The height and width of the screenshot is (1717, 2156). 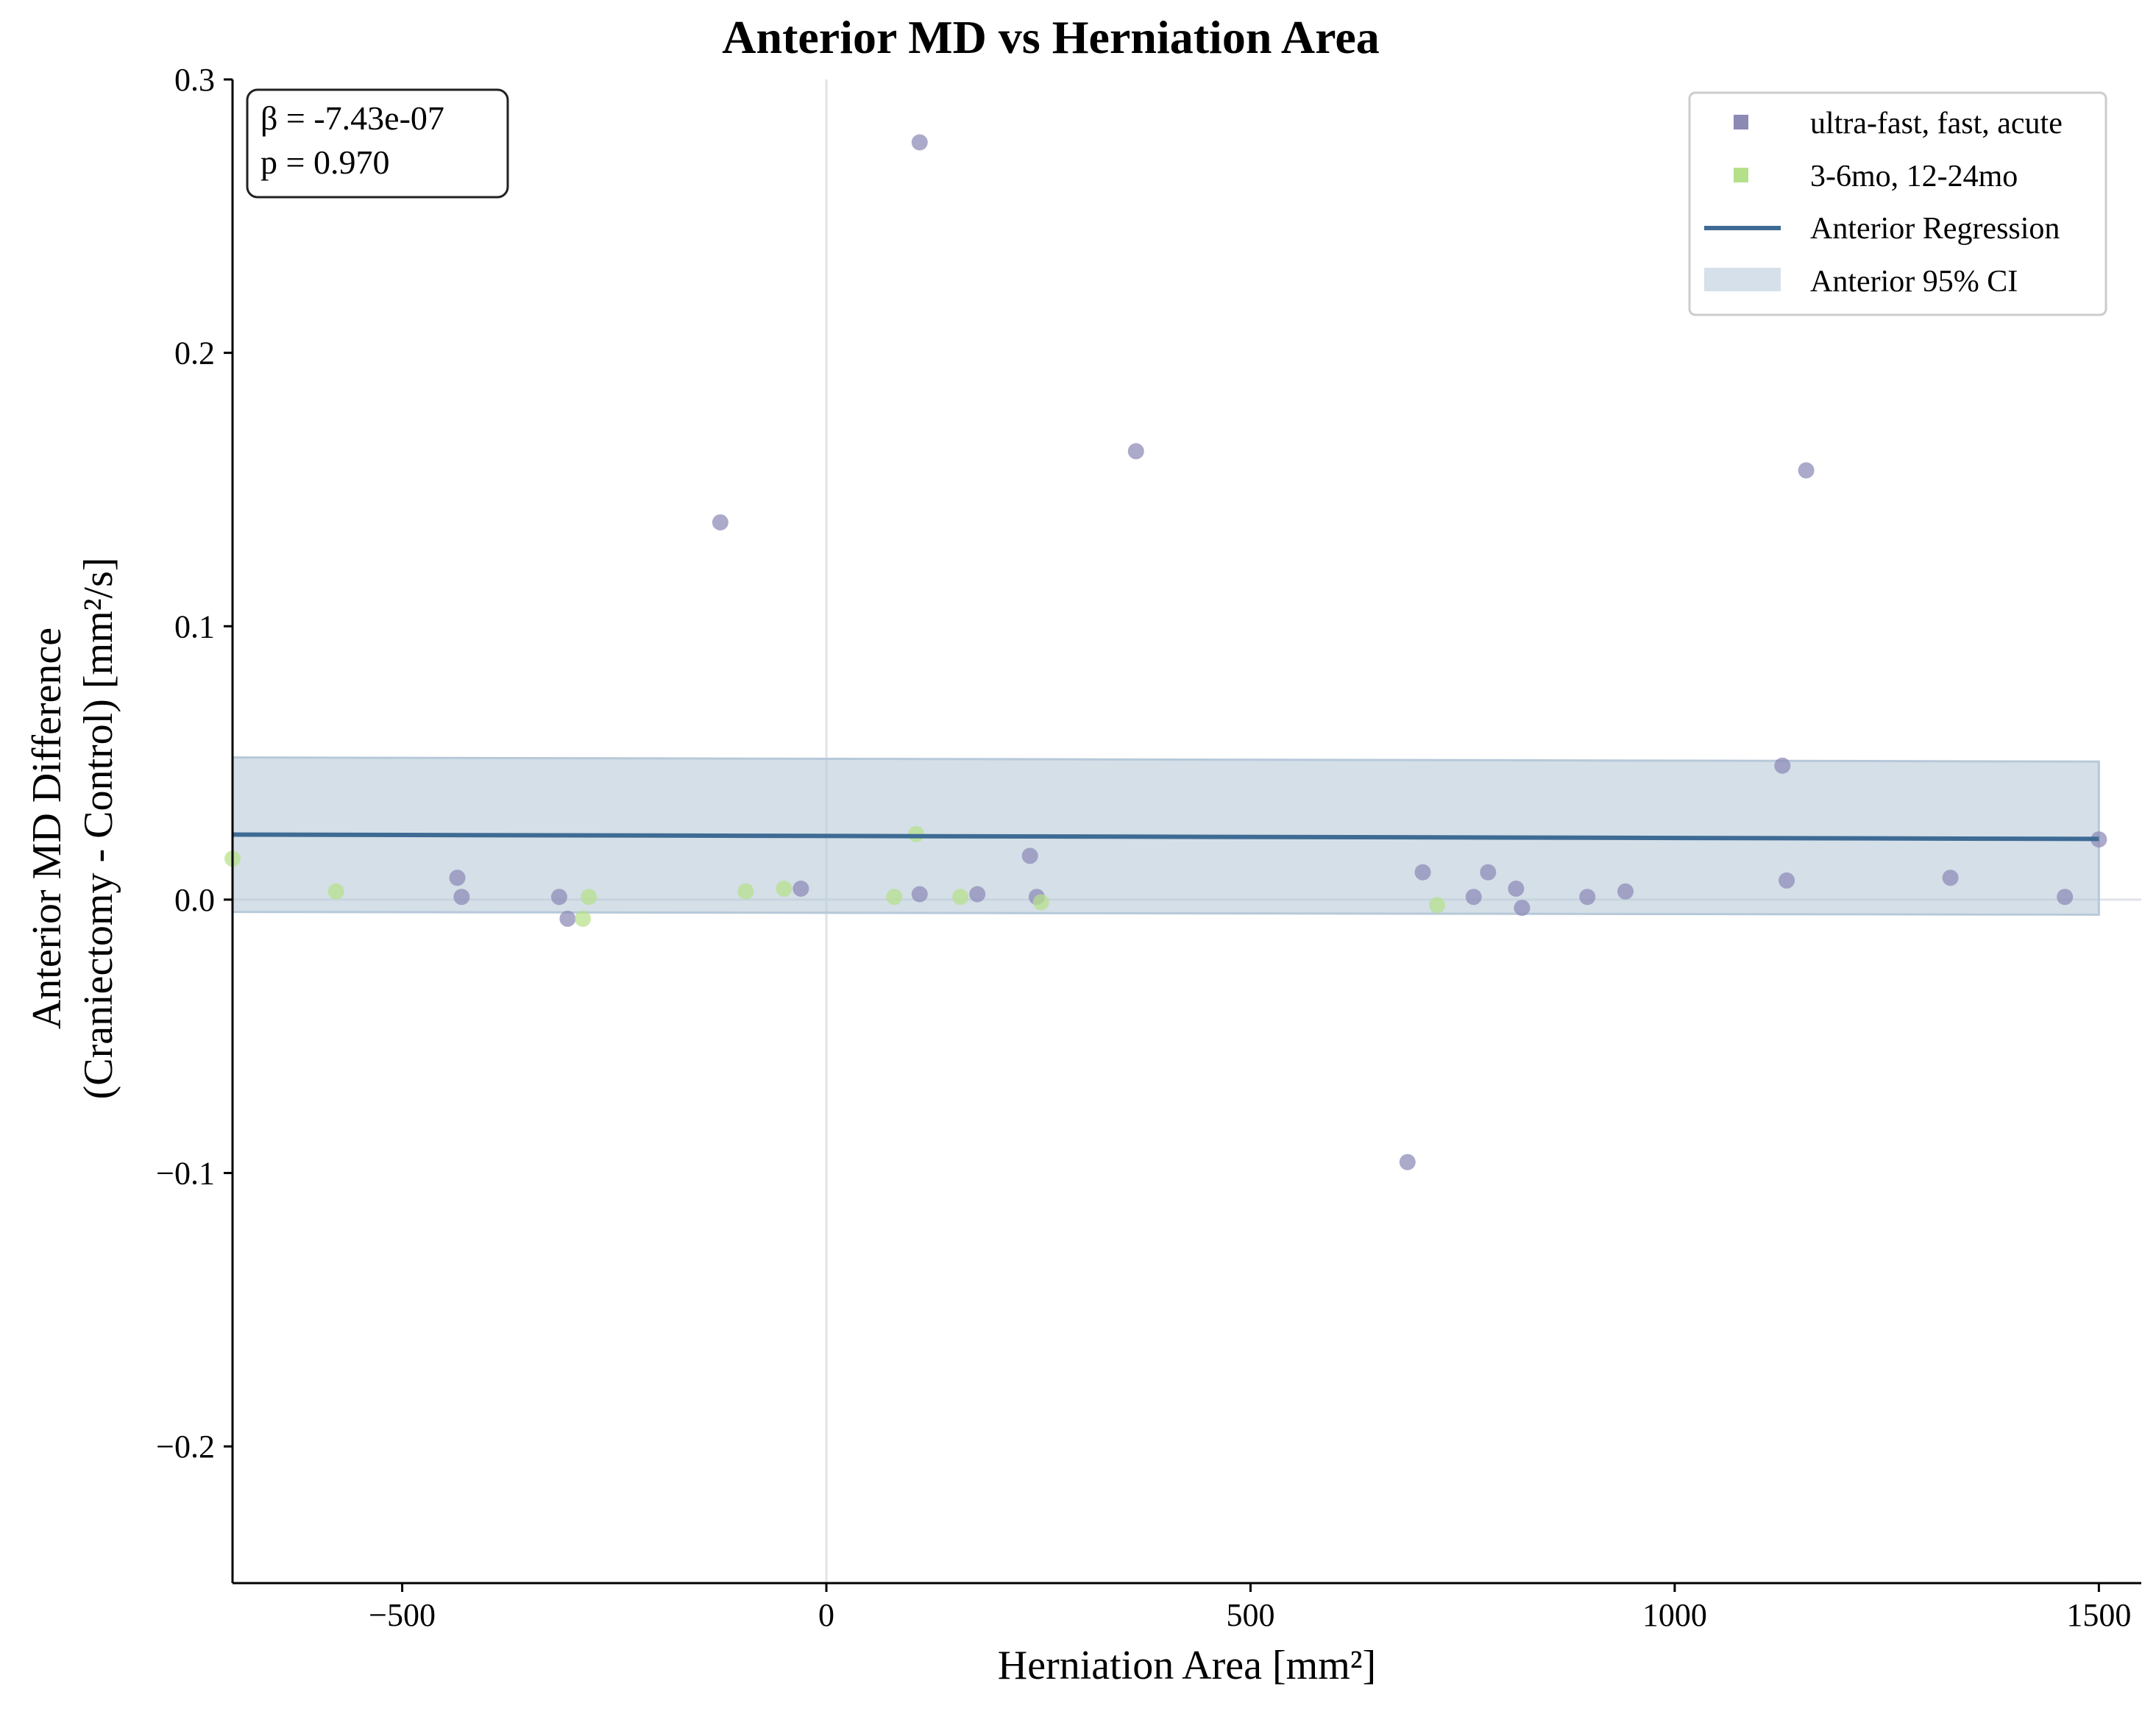 What do you see at coordinates (195, 80) in the screenshot?
I see `y-tick-label-0: 0.3` at bounding box center [195, 80].